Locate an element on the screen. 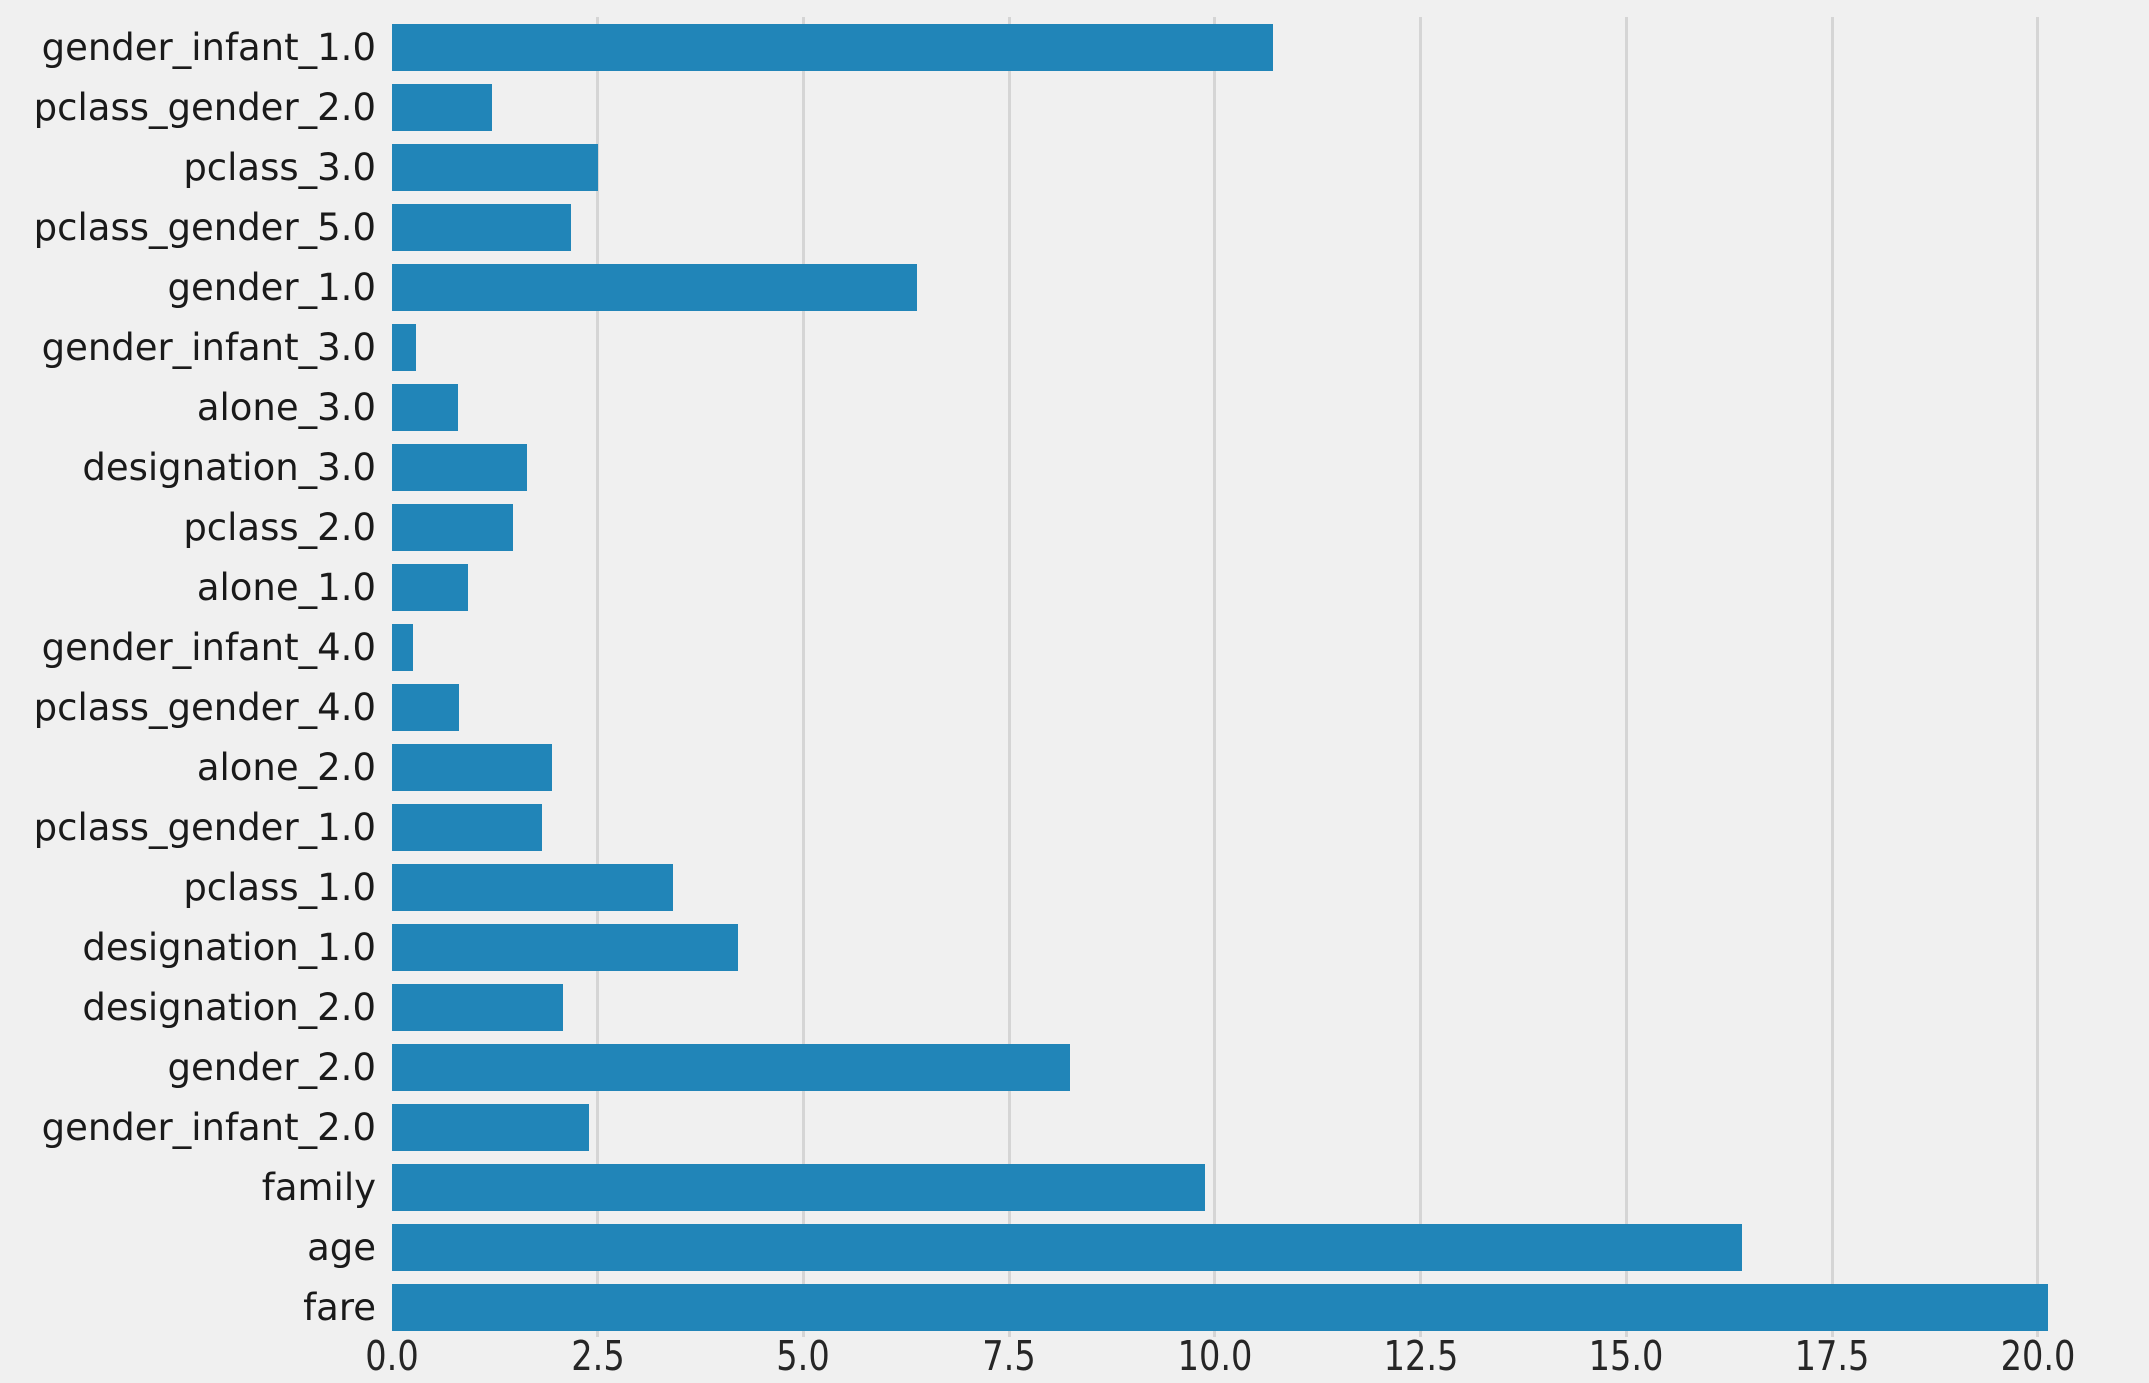  y-axis-label: pclass_2.0 is located at coordinates (279, 527).